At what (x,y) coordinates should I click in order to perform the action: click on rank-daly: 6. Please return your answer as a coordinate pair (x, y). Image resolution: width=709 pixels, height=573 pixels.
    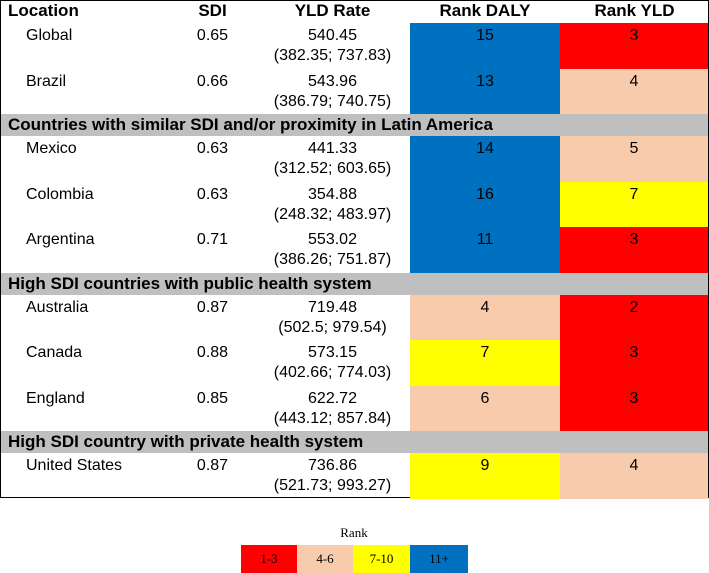
    Looking at the image, I should click on (485, 398).